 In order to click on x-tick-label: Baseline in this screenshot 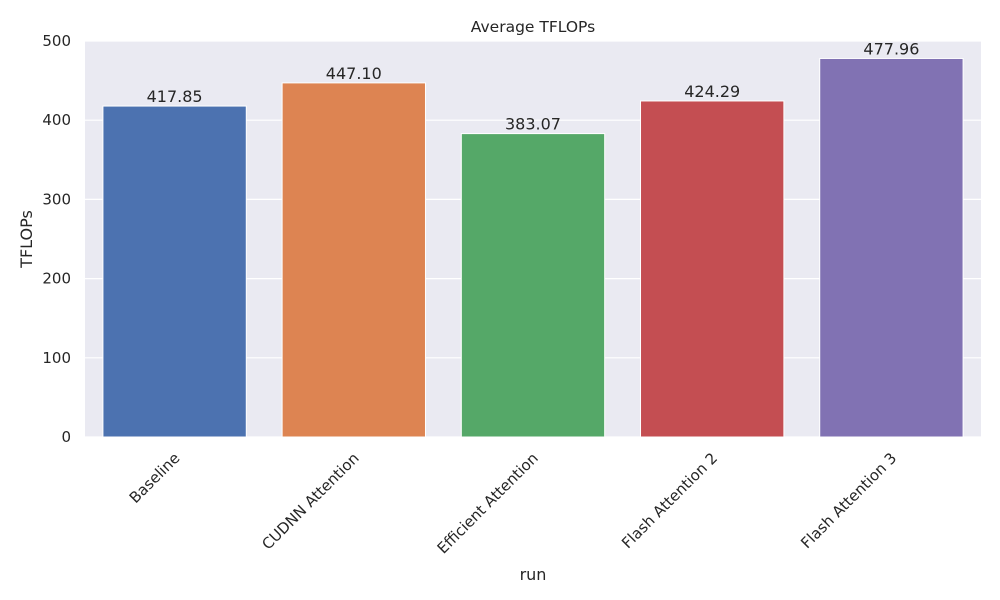, I will do `click(155, 478)`.